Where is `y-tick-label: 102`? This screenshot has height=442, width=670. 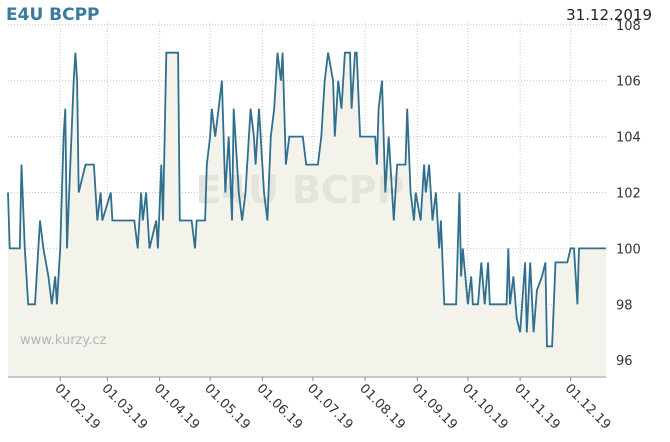 y-tick-label: 102 is located at coordinates (628, 194).